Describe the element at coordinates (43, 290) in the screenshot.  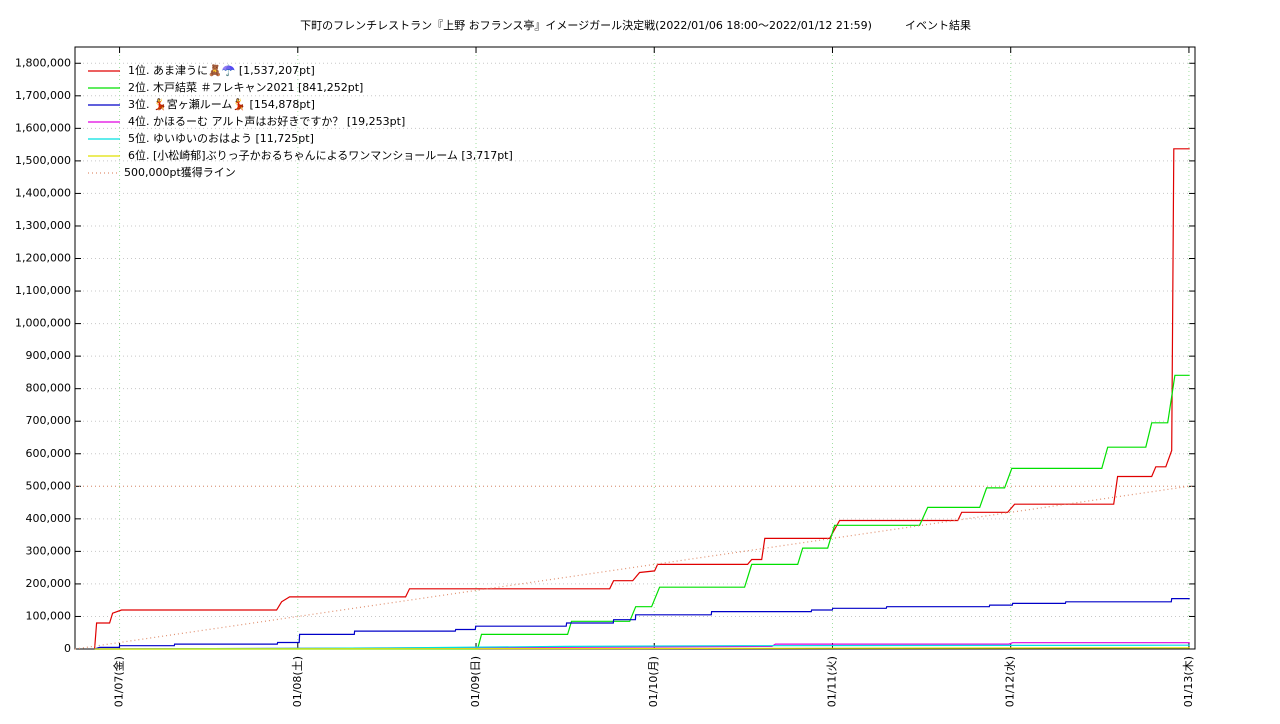
I see `y-tick-label: 1,100,000` at that location.